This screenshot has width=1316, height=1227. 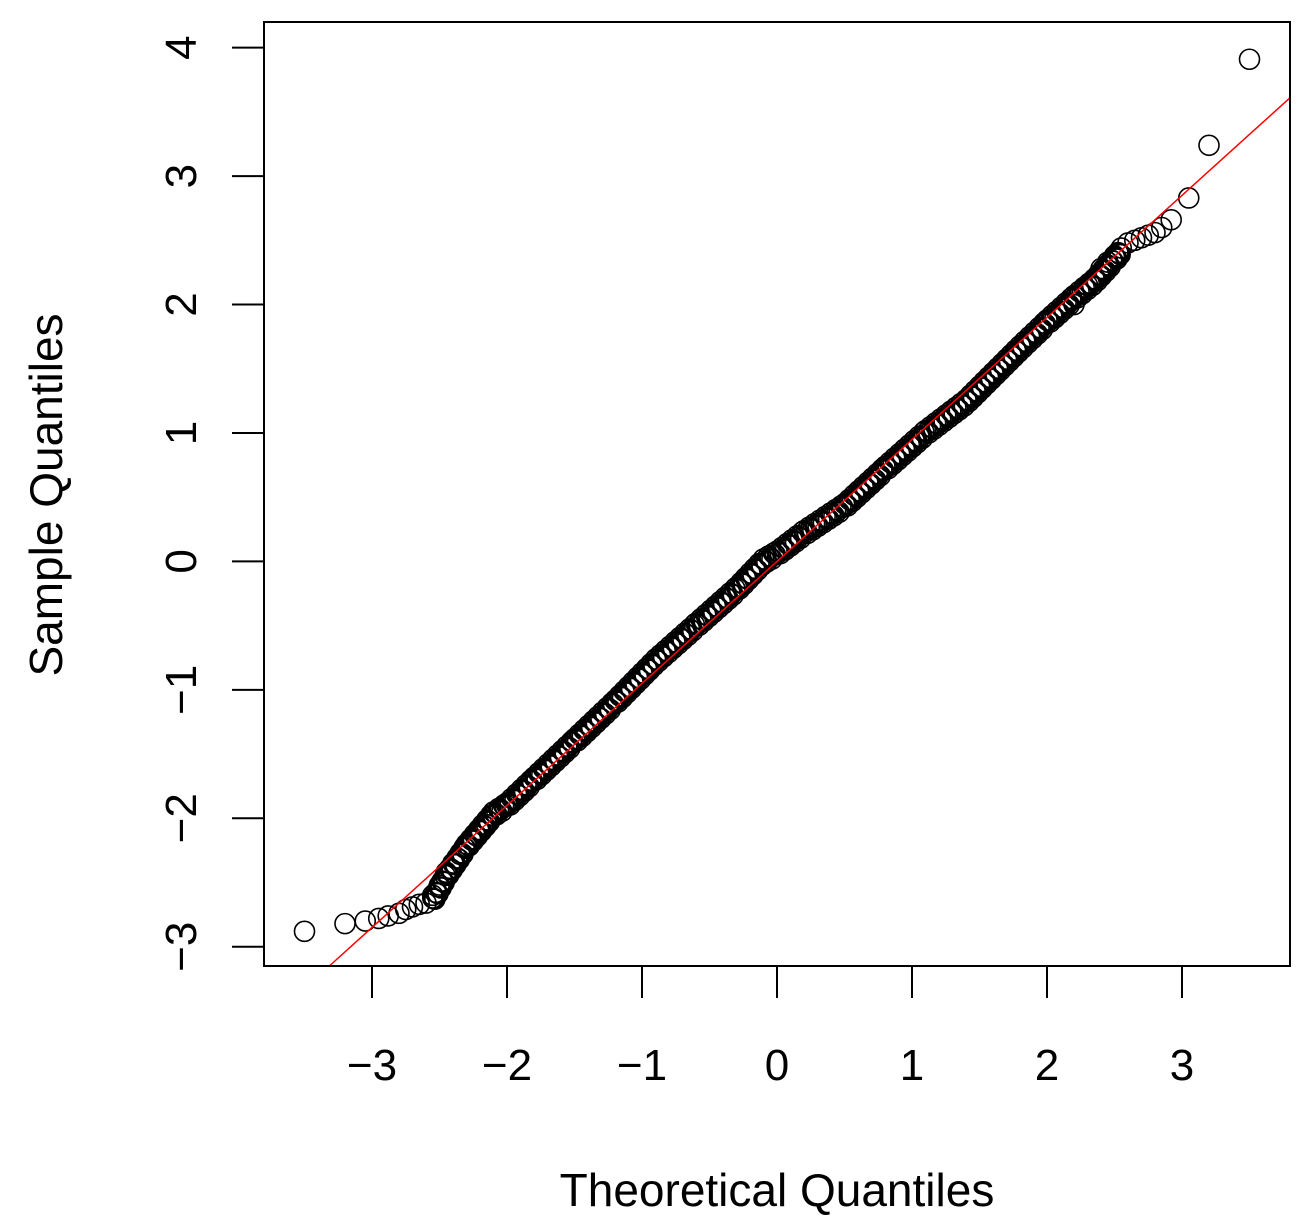 I want to click on y-tick-label: −3, so click(x=181, y=947).